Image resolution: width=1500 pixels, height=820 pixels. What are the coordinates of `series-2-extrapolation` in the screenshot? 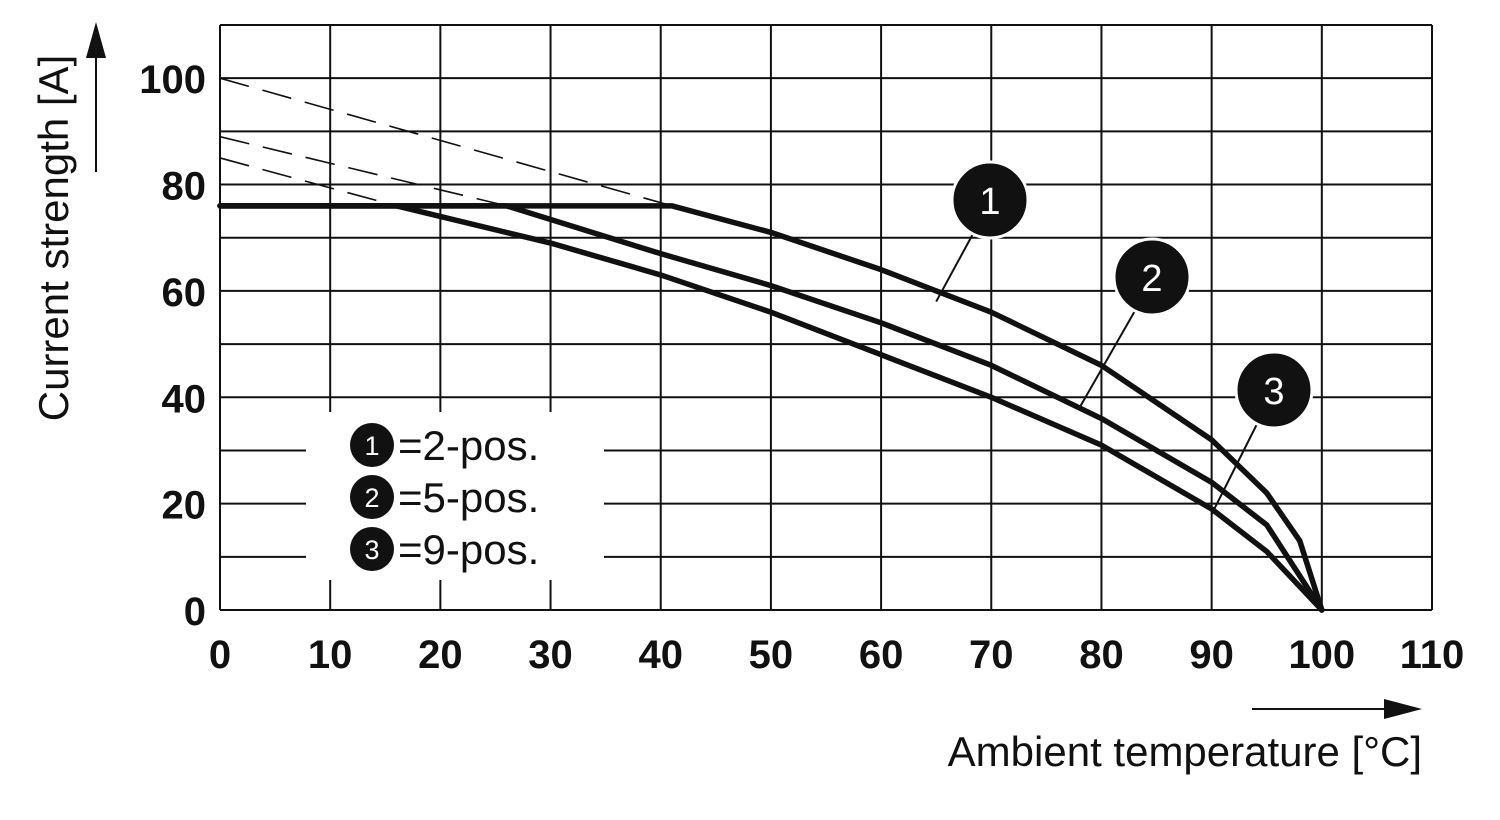 It's located at (363, 171).